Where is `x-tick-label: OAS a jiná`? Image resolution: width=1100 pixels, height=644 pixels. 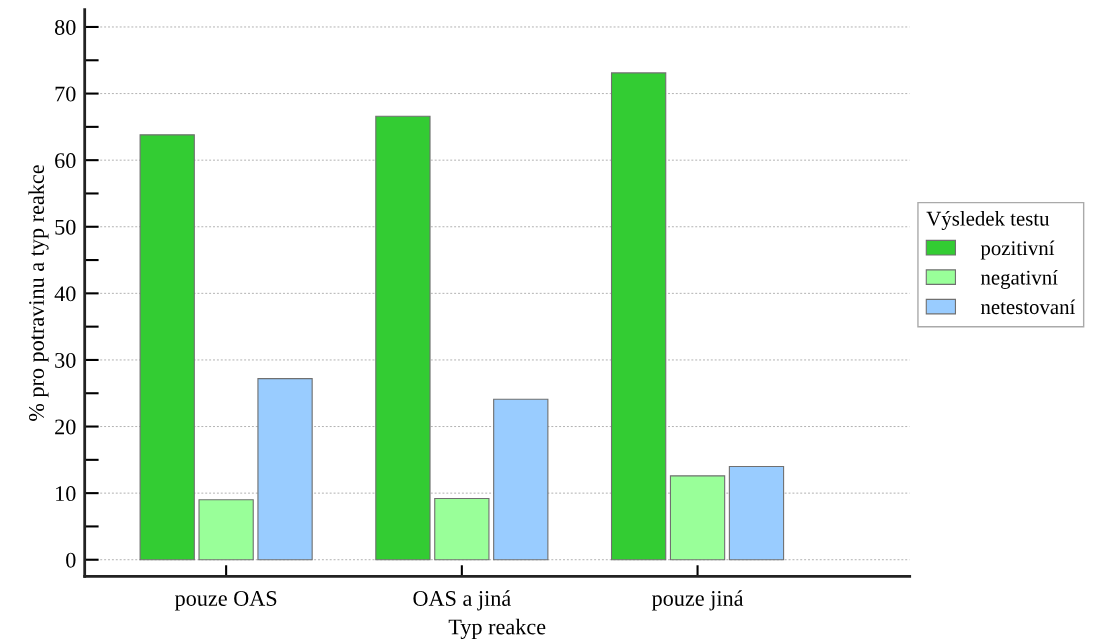 x-tick-label: OAS a jiná is located at coordinates (462, 600).